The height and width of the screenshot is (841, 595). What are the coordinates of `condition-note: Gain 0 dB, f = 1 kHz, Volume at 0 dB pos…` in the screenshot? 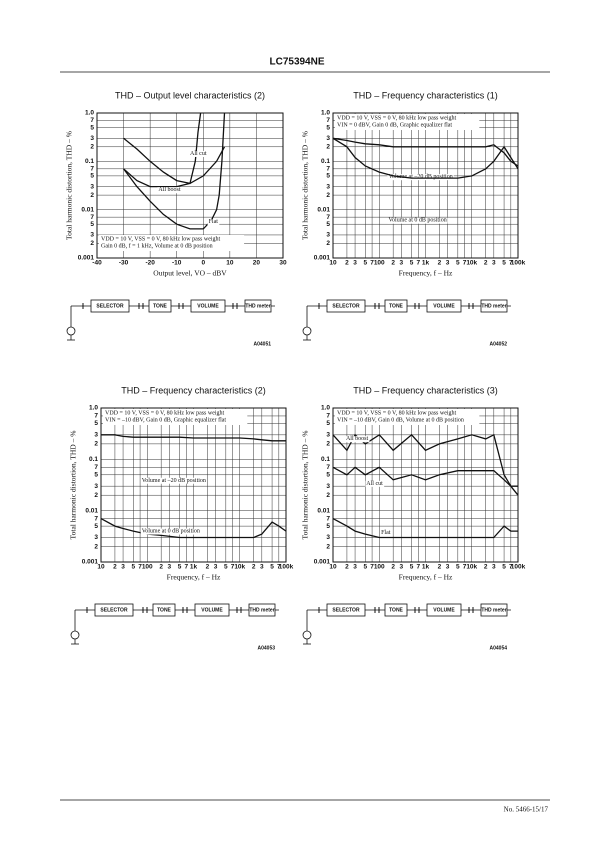 It's located at (157, 245).